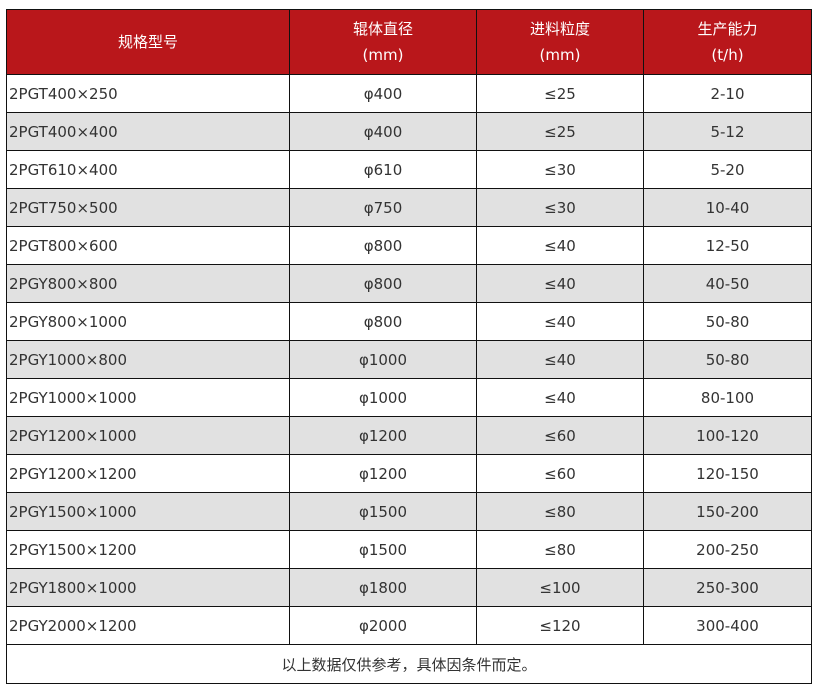  Describe the element at coordinates (727, 511) in the screenshot. I see `cell-capacity: 150-200` at that location.